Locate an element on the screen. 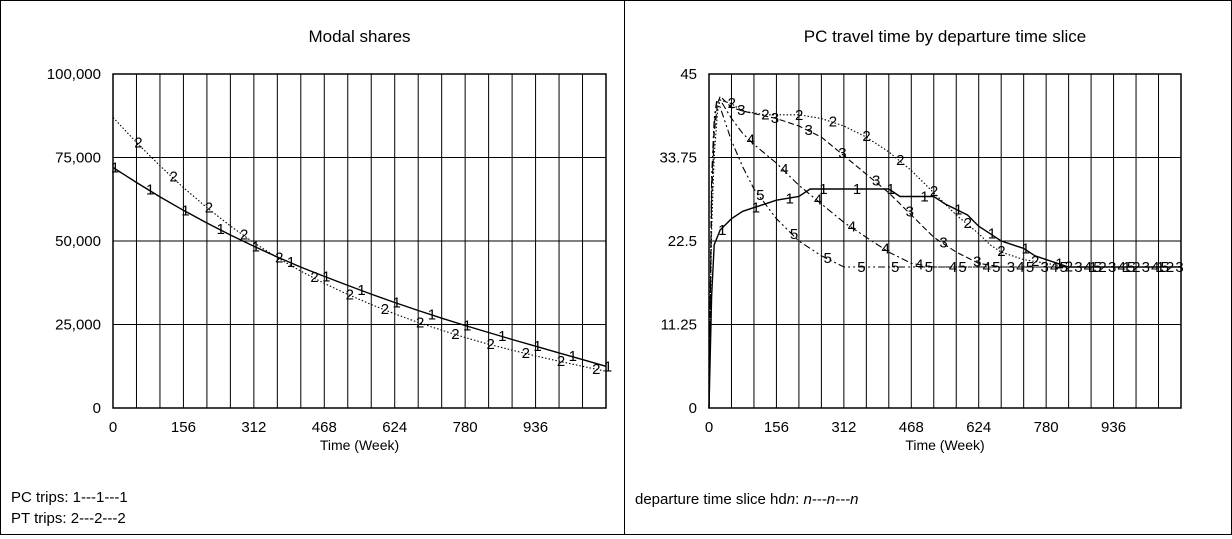  departure-legend: departure time slice hdn: n---n---n is located at coordinates (746, 499).